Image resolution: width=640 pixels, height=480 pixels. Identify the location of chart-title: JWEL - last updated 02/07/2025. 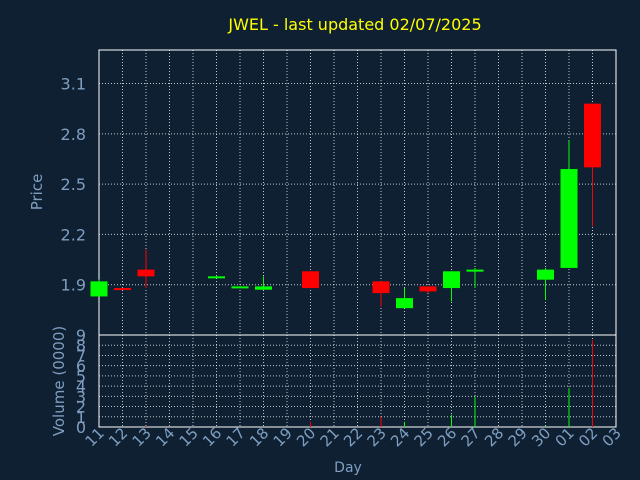
(354, 24).